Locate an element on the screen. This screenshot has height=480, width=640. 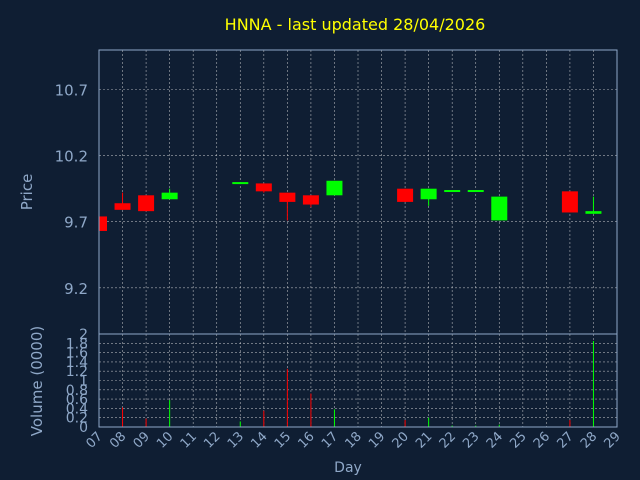
volume-tick-label: 2 is located at coordinates (83, 335).